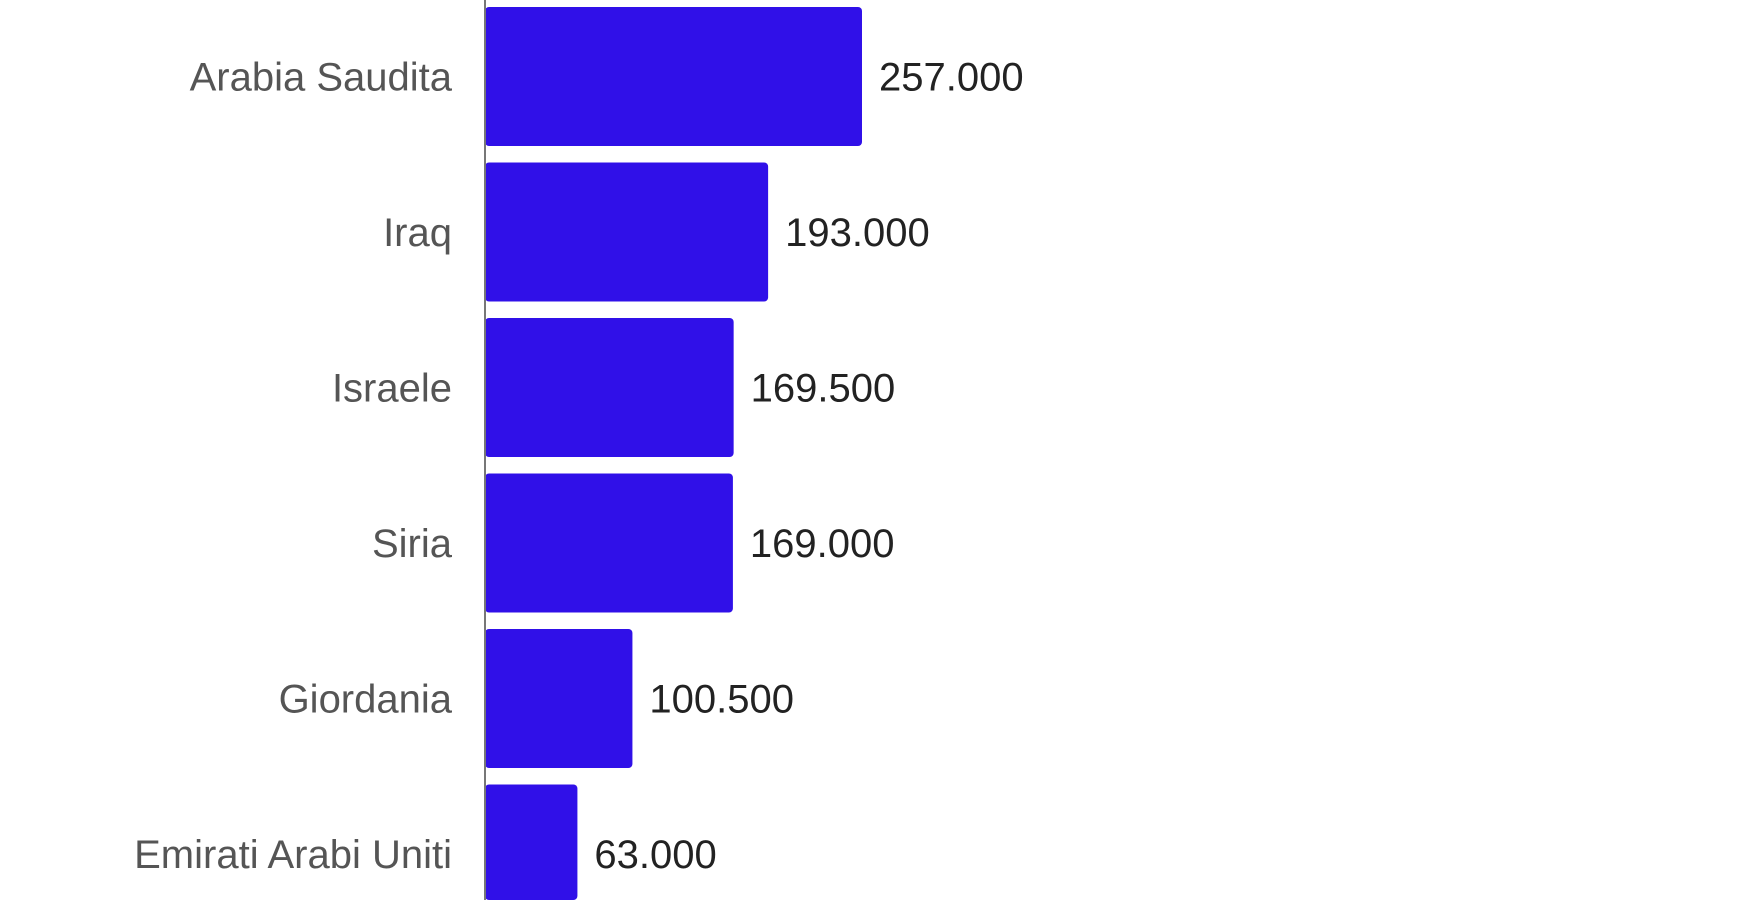 The image size is (1750, 900). Describe the element at coordinates (655, 855) in the screenshot. I see `data-label: 63.000` at that location.